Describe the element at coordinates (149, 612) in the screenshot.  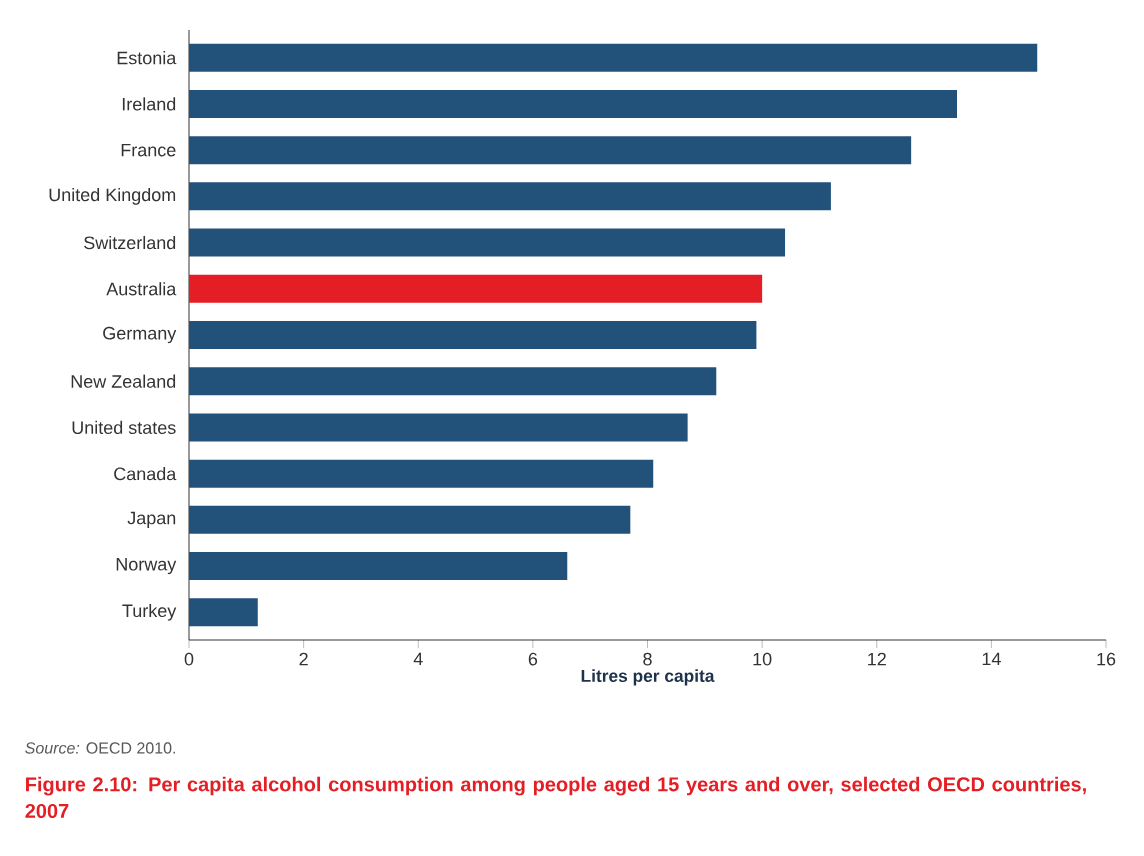
I see `y-tick-label: Turkey` at that location.